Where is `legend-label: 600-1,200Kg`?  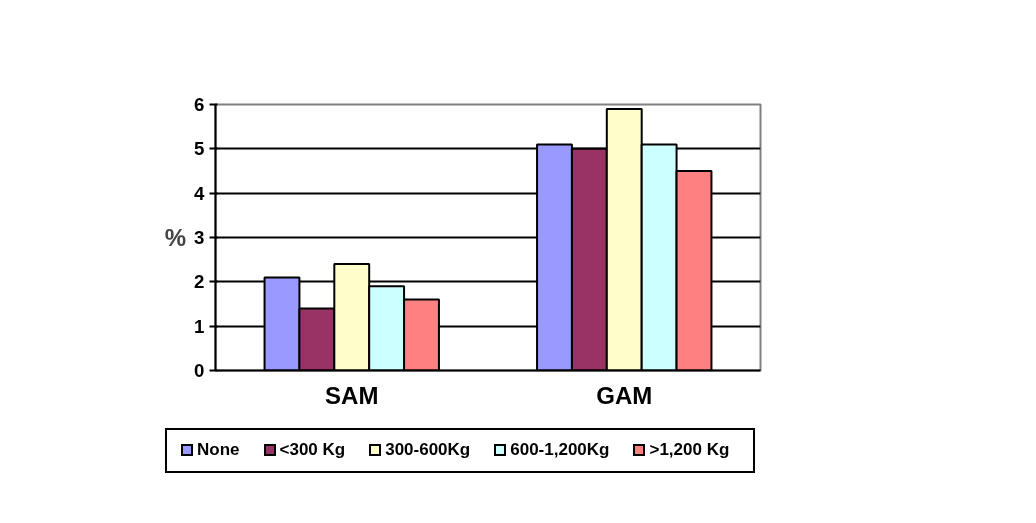
legend-label: 600-1,200Kg is located at coordinates (560, 450).